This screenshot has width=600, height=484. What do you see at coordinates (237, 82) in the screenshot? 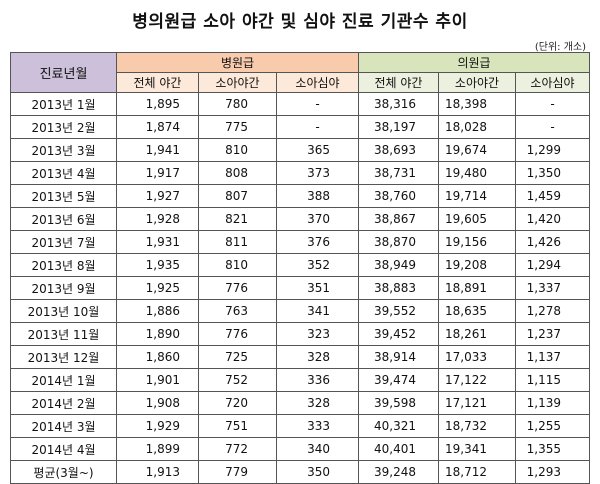
I see `header-hospital-child-night: 소아야간` at bounding box center [237, 82].